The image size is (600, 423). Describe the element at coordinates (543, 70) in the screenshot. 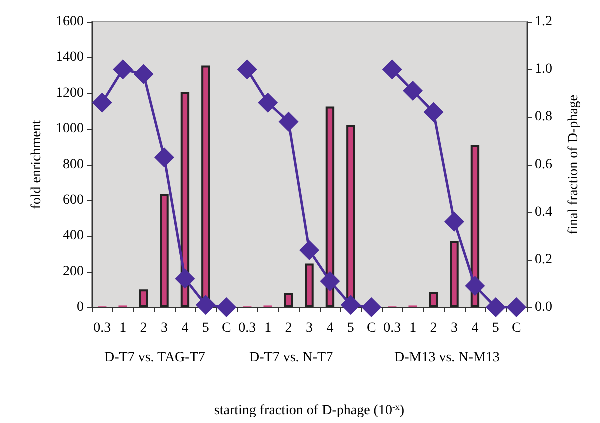

I see `y2-tick-label: 1.0` at that location.